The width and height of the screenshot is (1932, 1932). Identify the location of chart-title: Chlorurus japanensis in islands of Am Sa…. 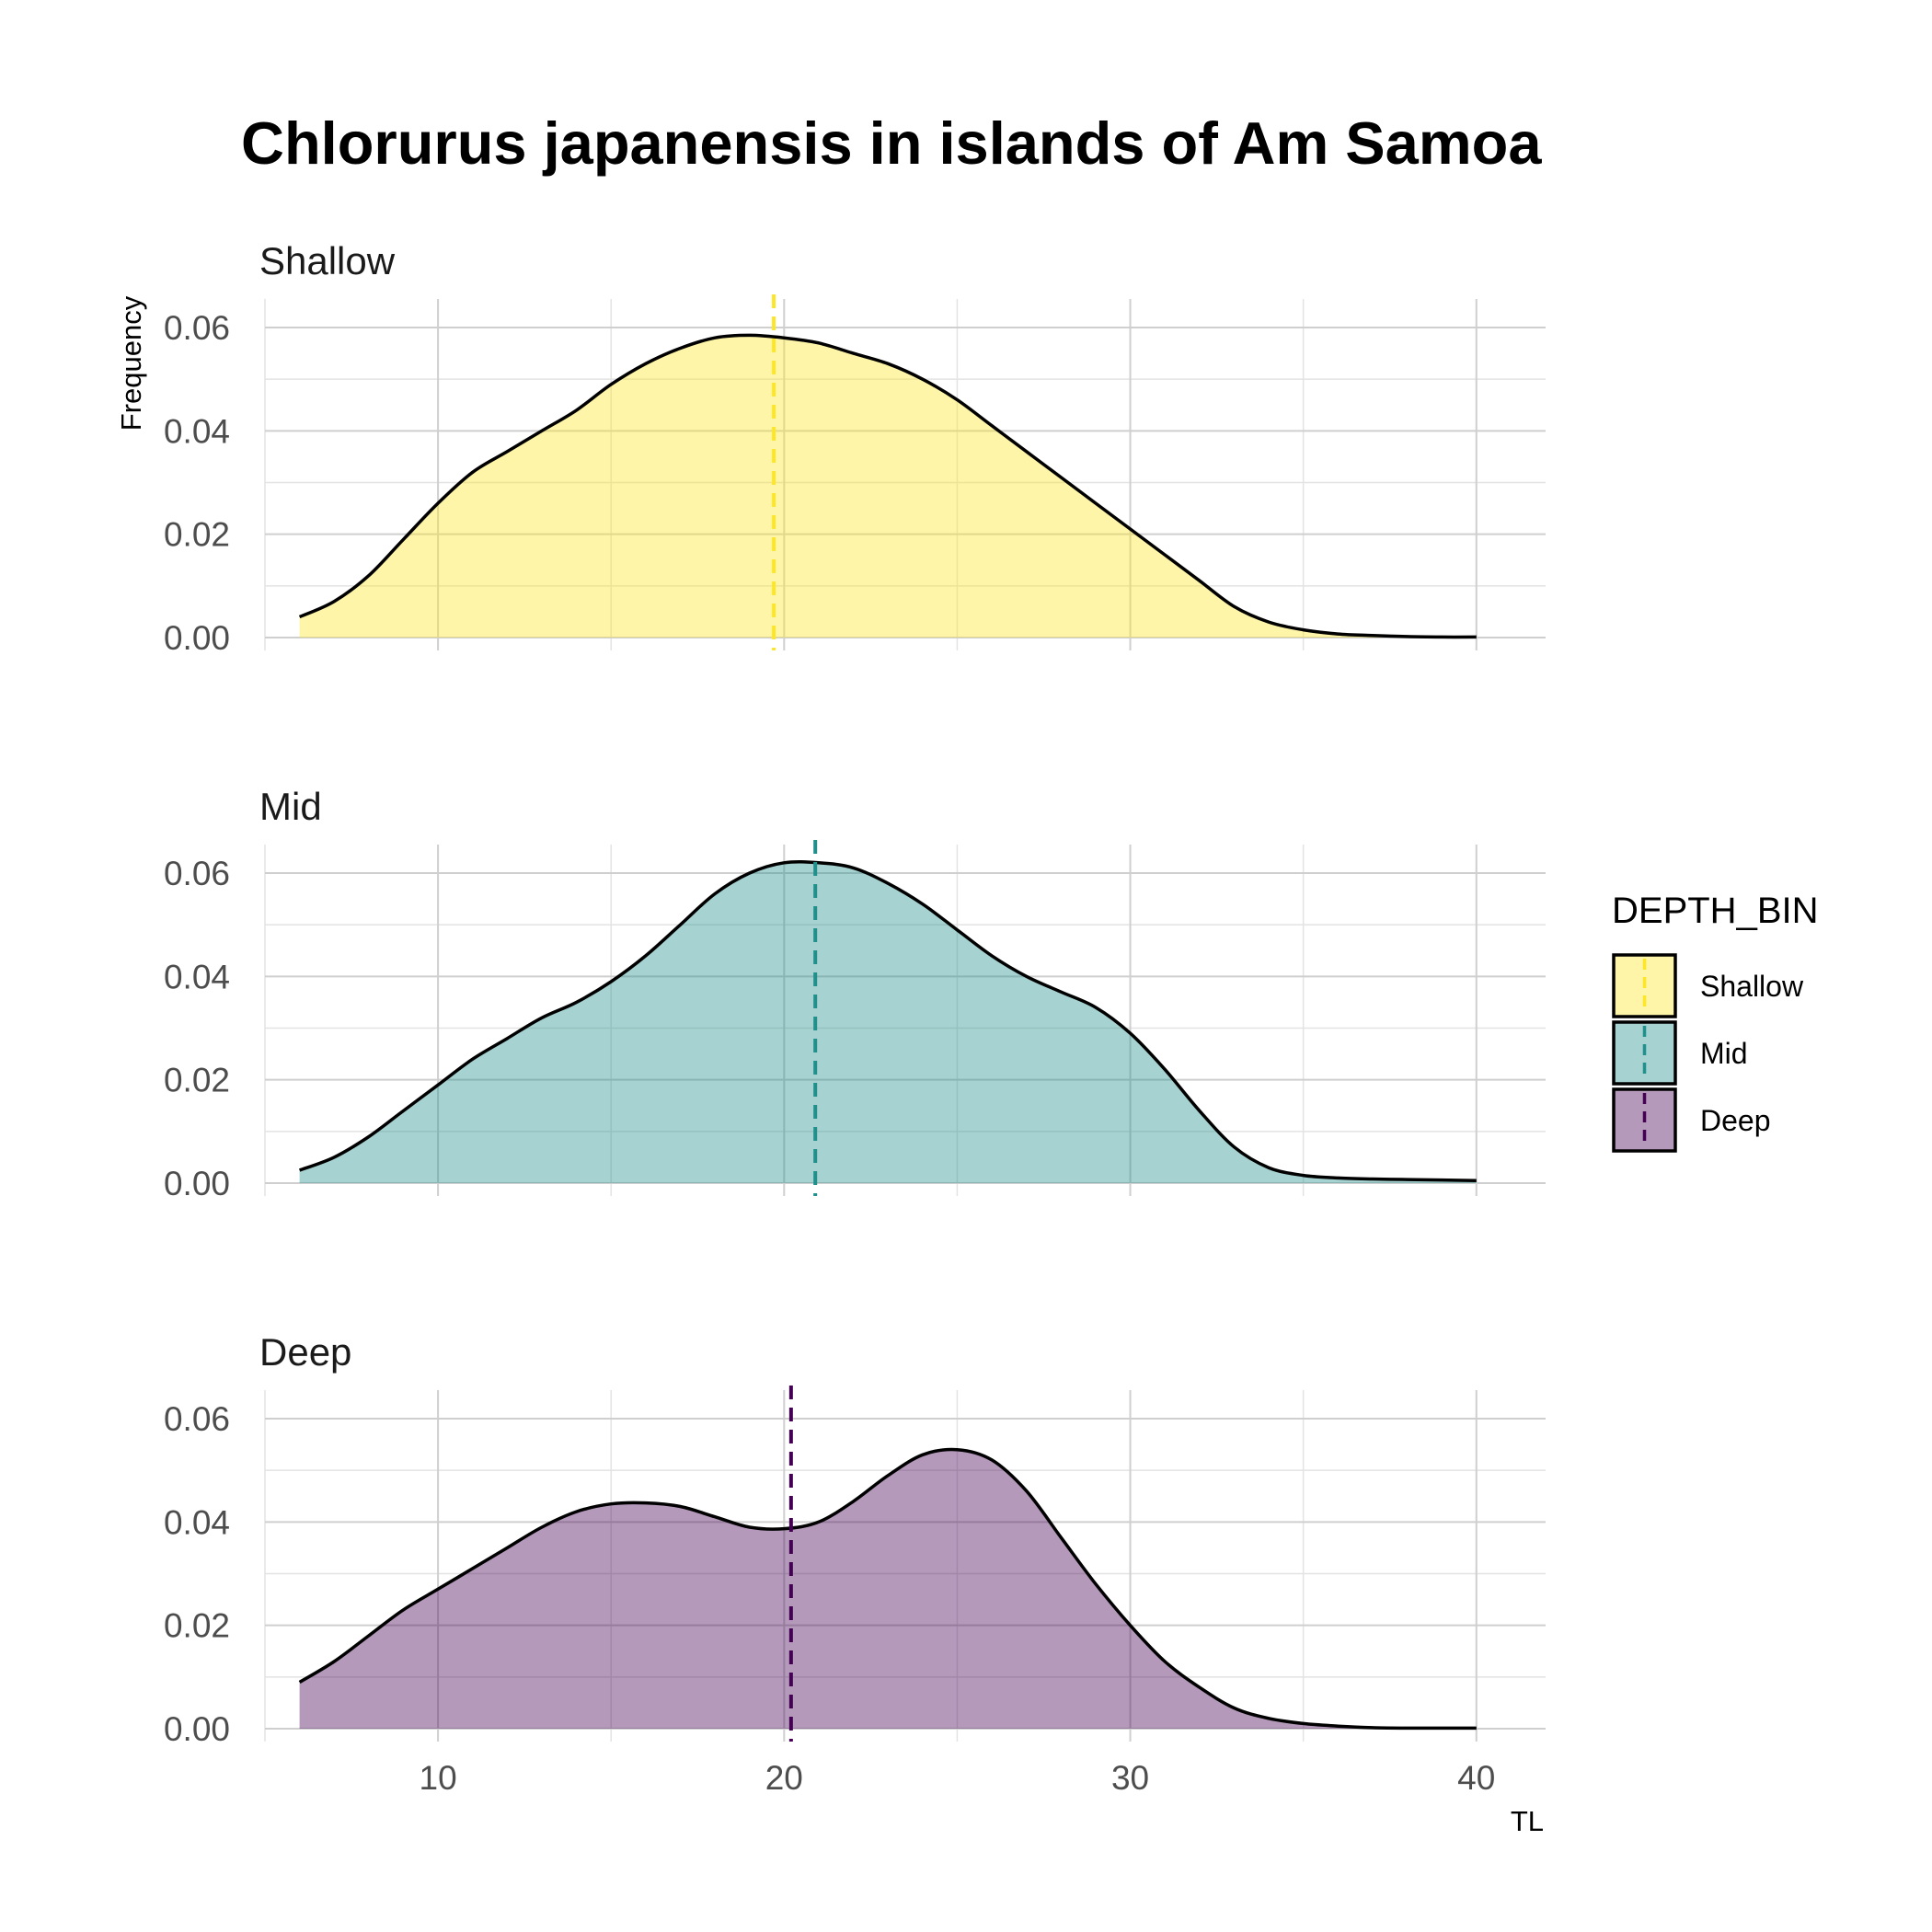
(891, 143).